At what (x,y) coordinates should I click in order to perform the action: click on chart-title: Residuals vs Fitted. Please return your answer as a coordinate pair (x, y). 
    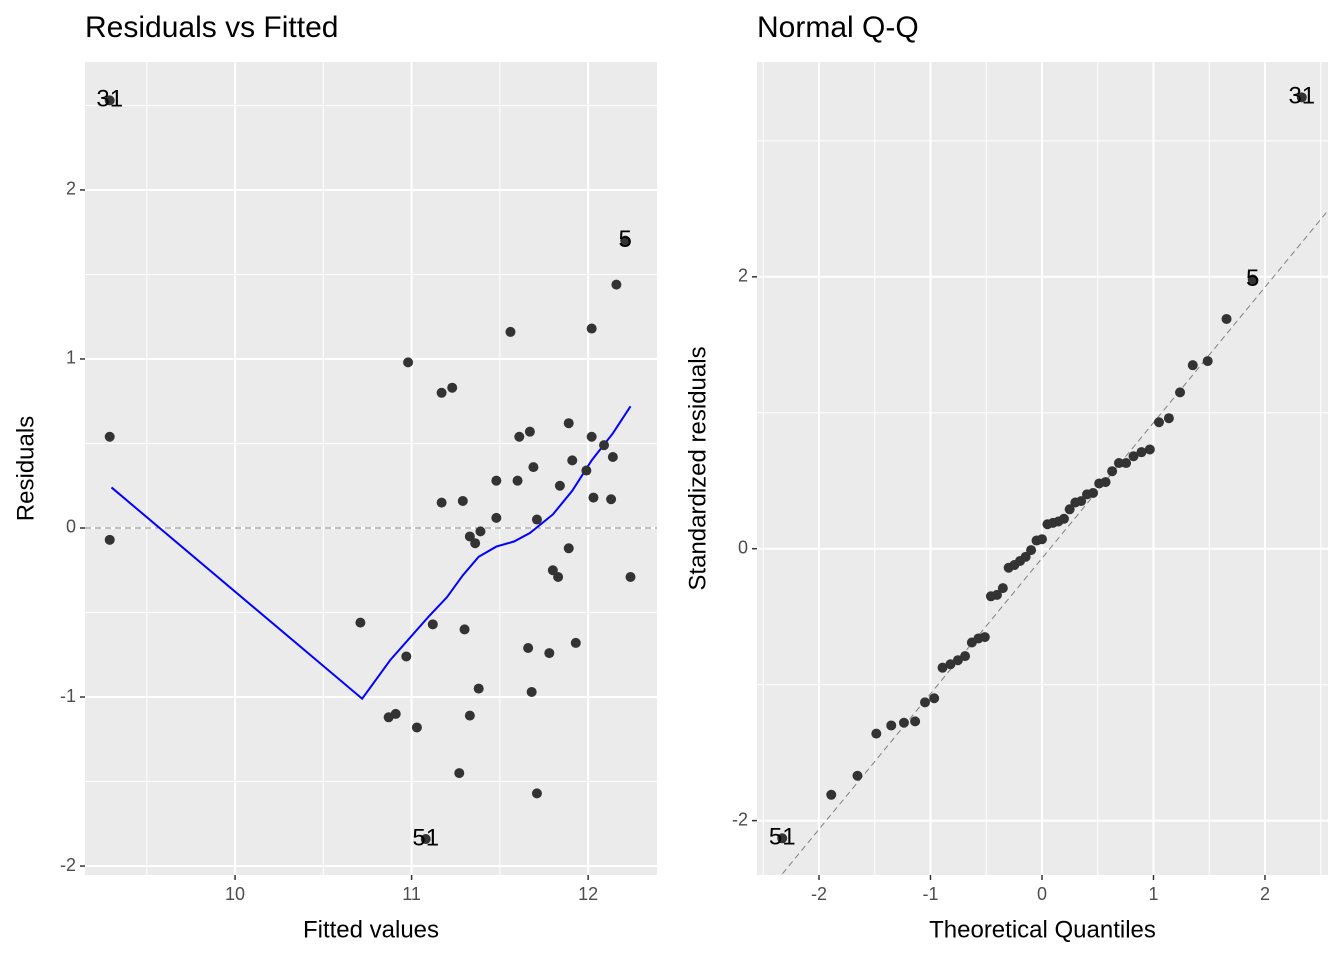
    Looking at the image, I should click on (211, 27).